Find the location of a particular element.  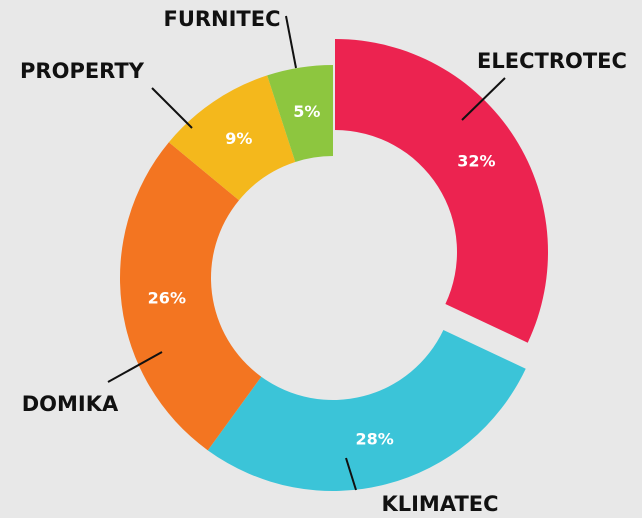

category-label: ELECTROTEC is located at coordinates (552, 61).